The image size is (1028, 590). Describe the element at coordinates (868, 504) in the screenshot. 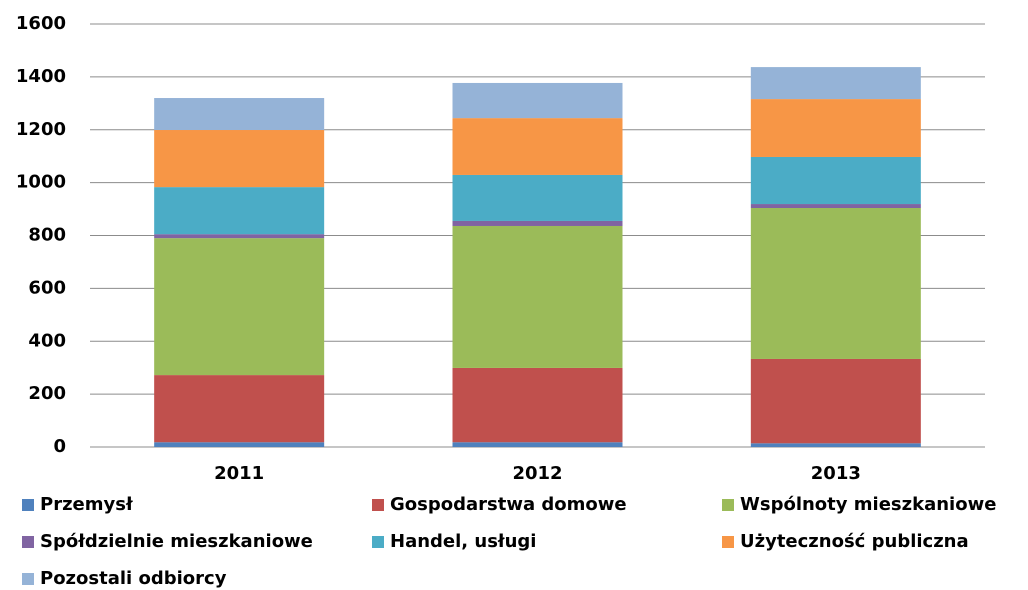

I see `legend-label: Wspólnoty mieszkaniowe` at that location.